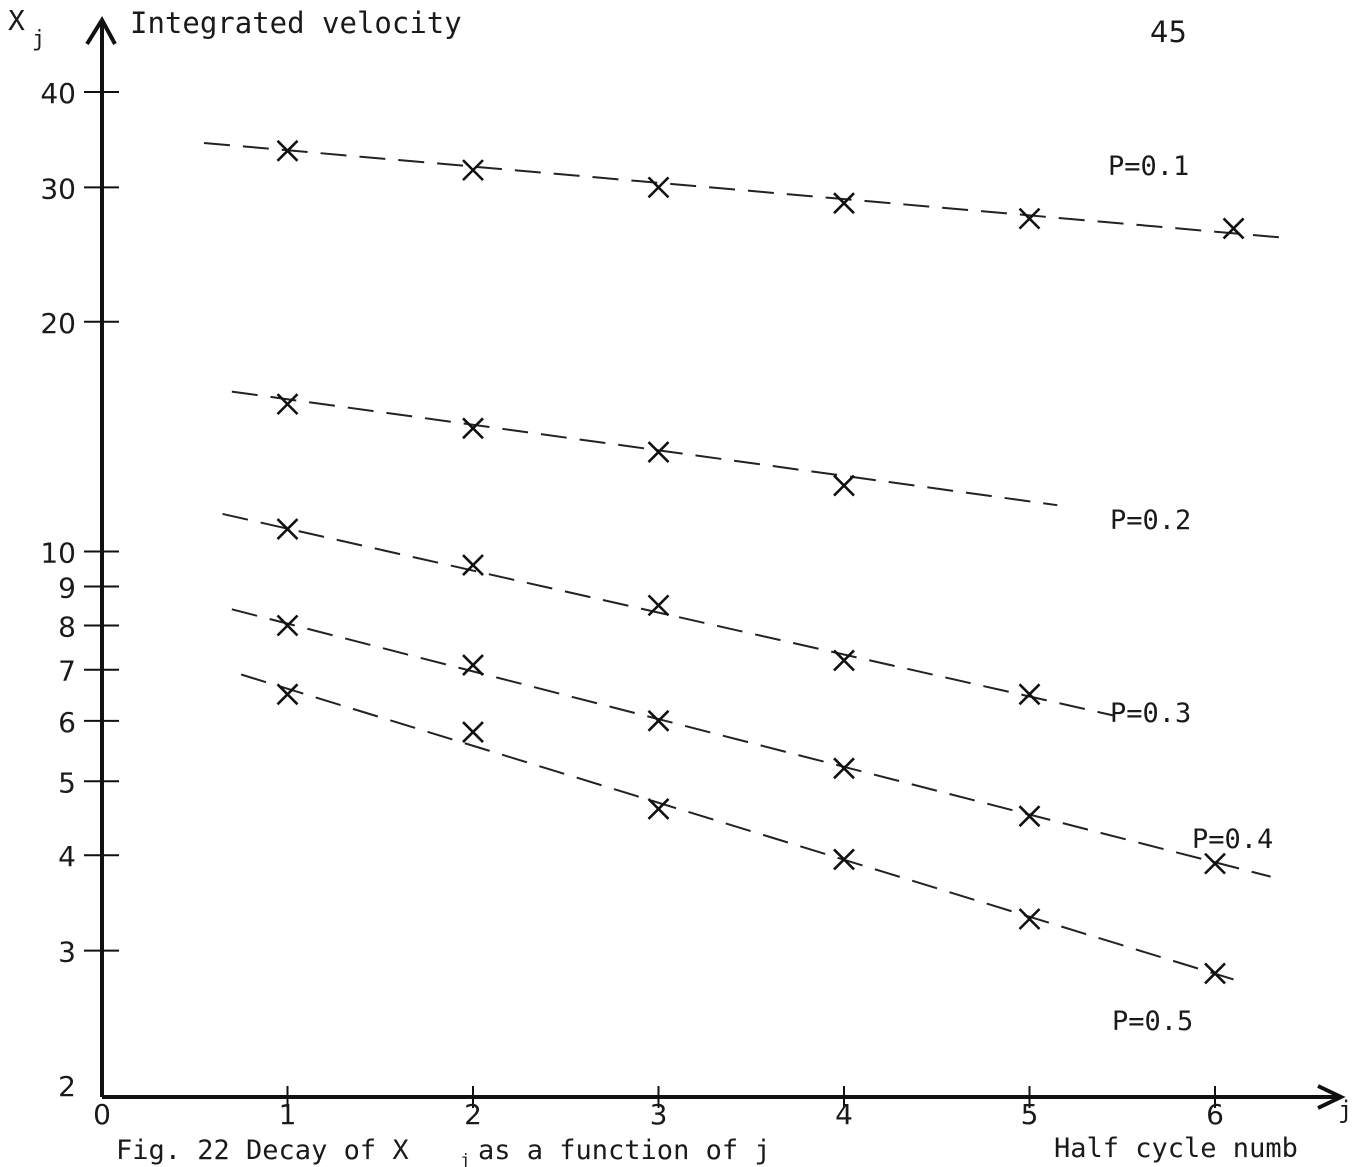 The image size is (1352, 1167). What do you see at coordinates (67, 952) in the screenshot?
I see `y-tick-label-3: 3` at bounding box center [67, 952].